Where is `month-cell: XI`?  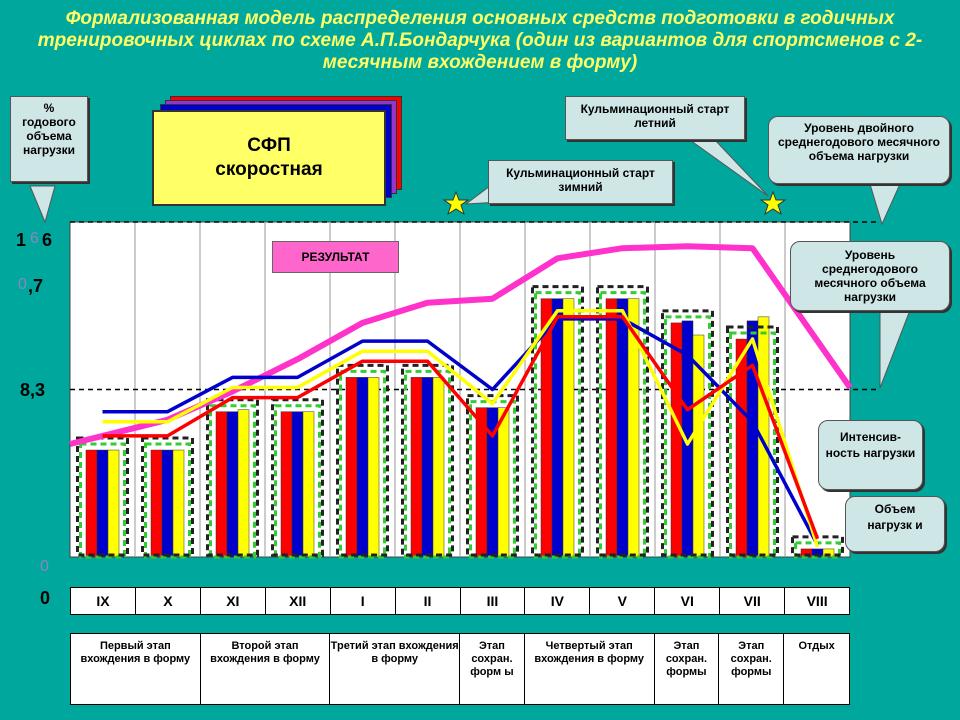 month-cell: XI is located at coordinates (233, 601).